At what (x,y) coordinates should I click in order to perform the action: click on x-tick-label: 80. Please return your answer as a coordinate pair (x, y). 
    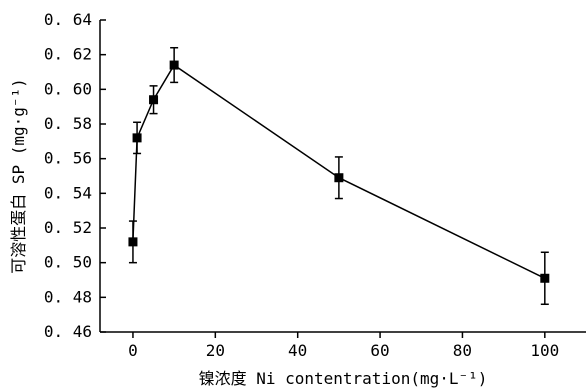
    Looking at the image, I should click on (462, 350).